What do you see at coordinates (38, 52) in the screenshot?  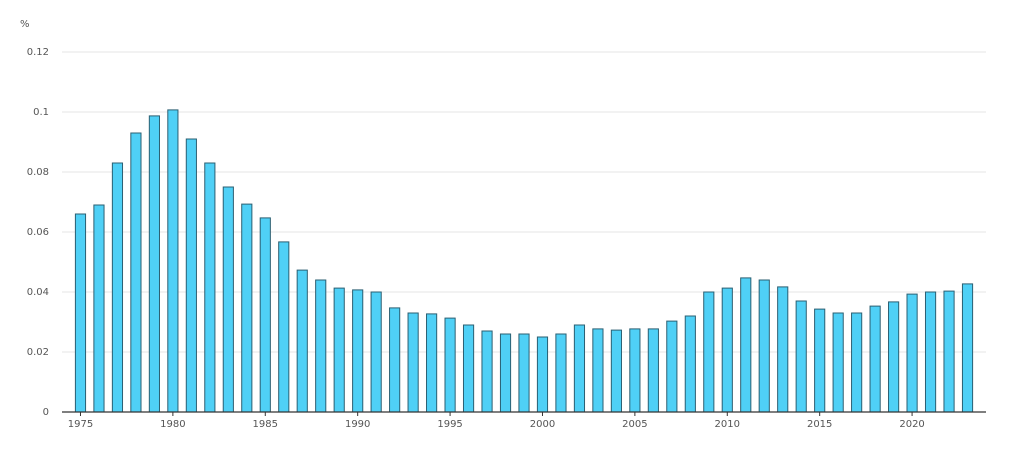 I see `y-tick-label: 0.12` at bounding box center [38, 52].